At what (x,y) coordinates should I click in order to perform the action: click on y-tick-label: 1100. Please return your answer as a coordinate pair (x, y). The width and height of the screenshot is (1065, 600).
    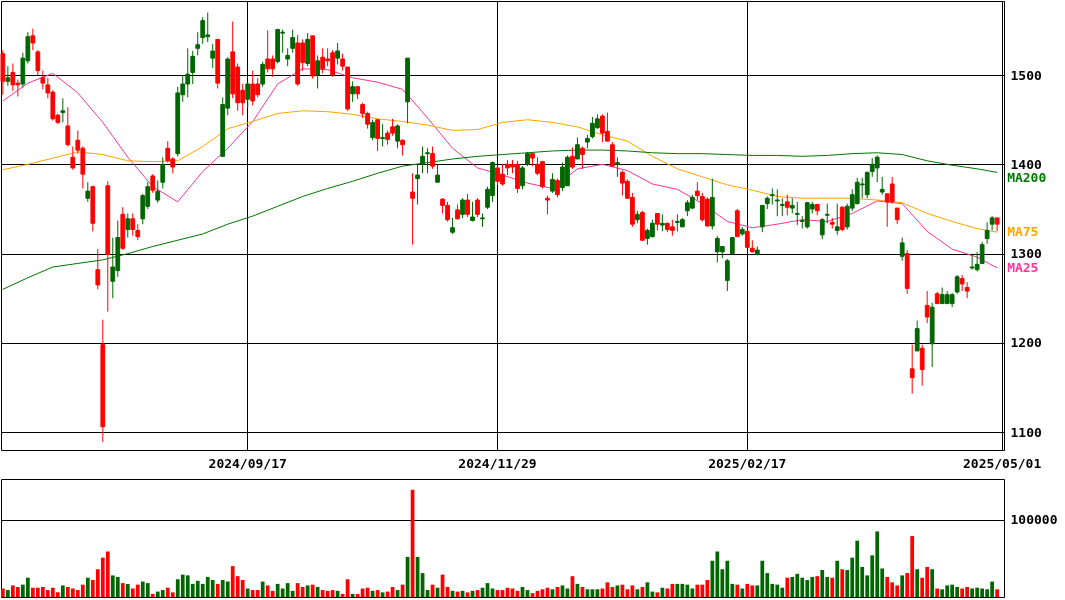
    Looking at the image, I should click on (1026, 432).